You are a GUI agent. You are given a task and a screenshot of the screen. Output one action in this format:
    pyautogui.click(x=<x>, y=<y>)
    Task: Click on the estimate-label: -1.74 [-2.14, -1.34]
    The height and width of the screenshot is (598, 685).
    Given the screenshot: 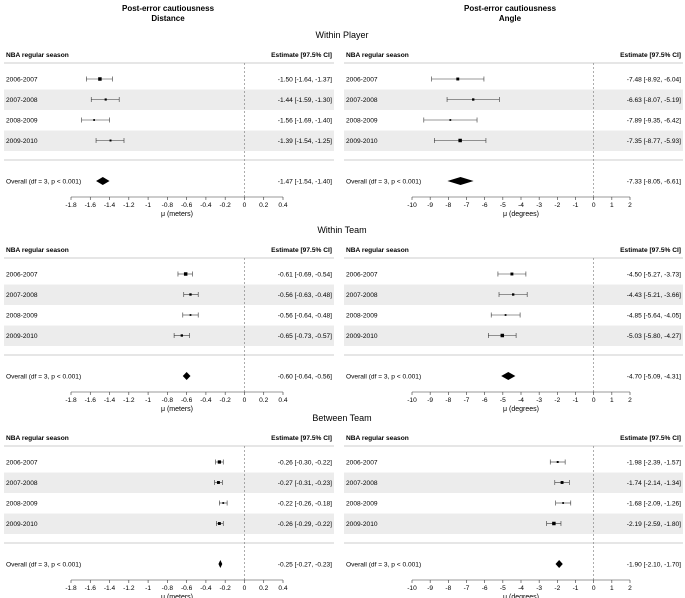 What is the action you would take?
    pyautogui.click(x=654, y=483)
    